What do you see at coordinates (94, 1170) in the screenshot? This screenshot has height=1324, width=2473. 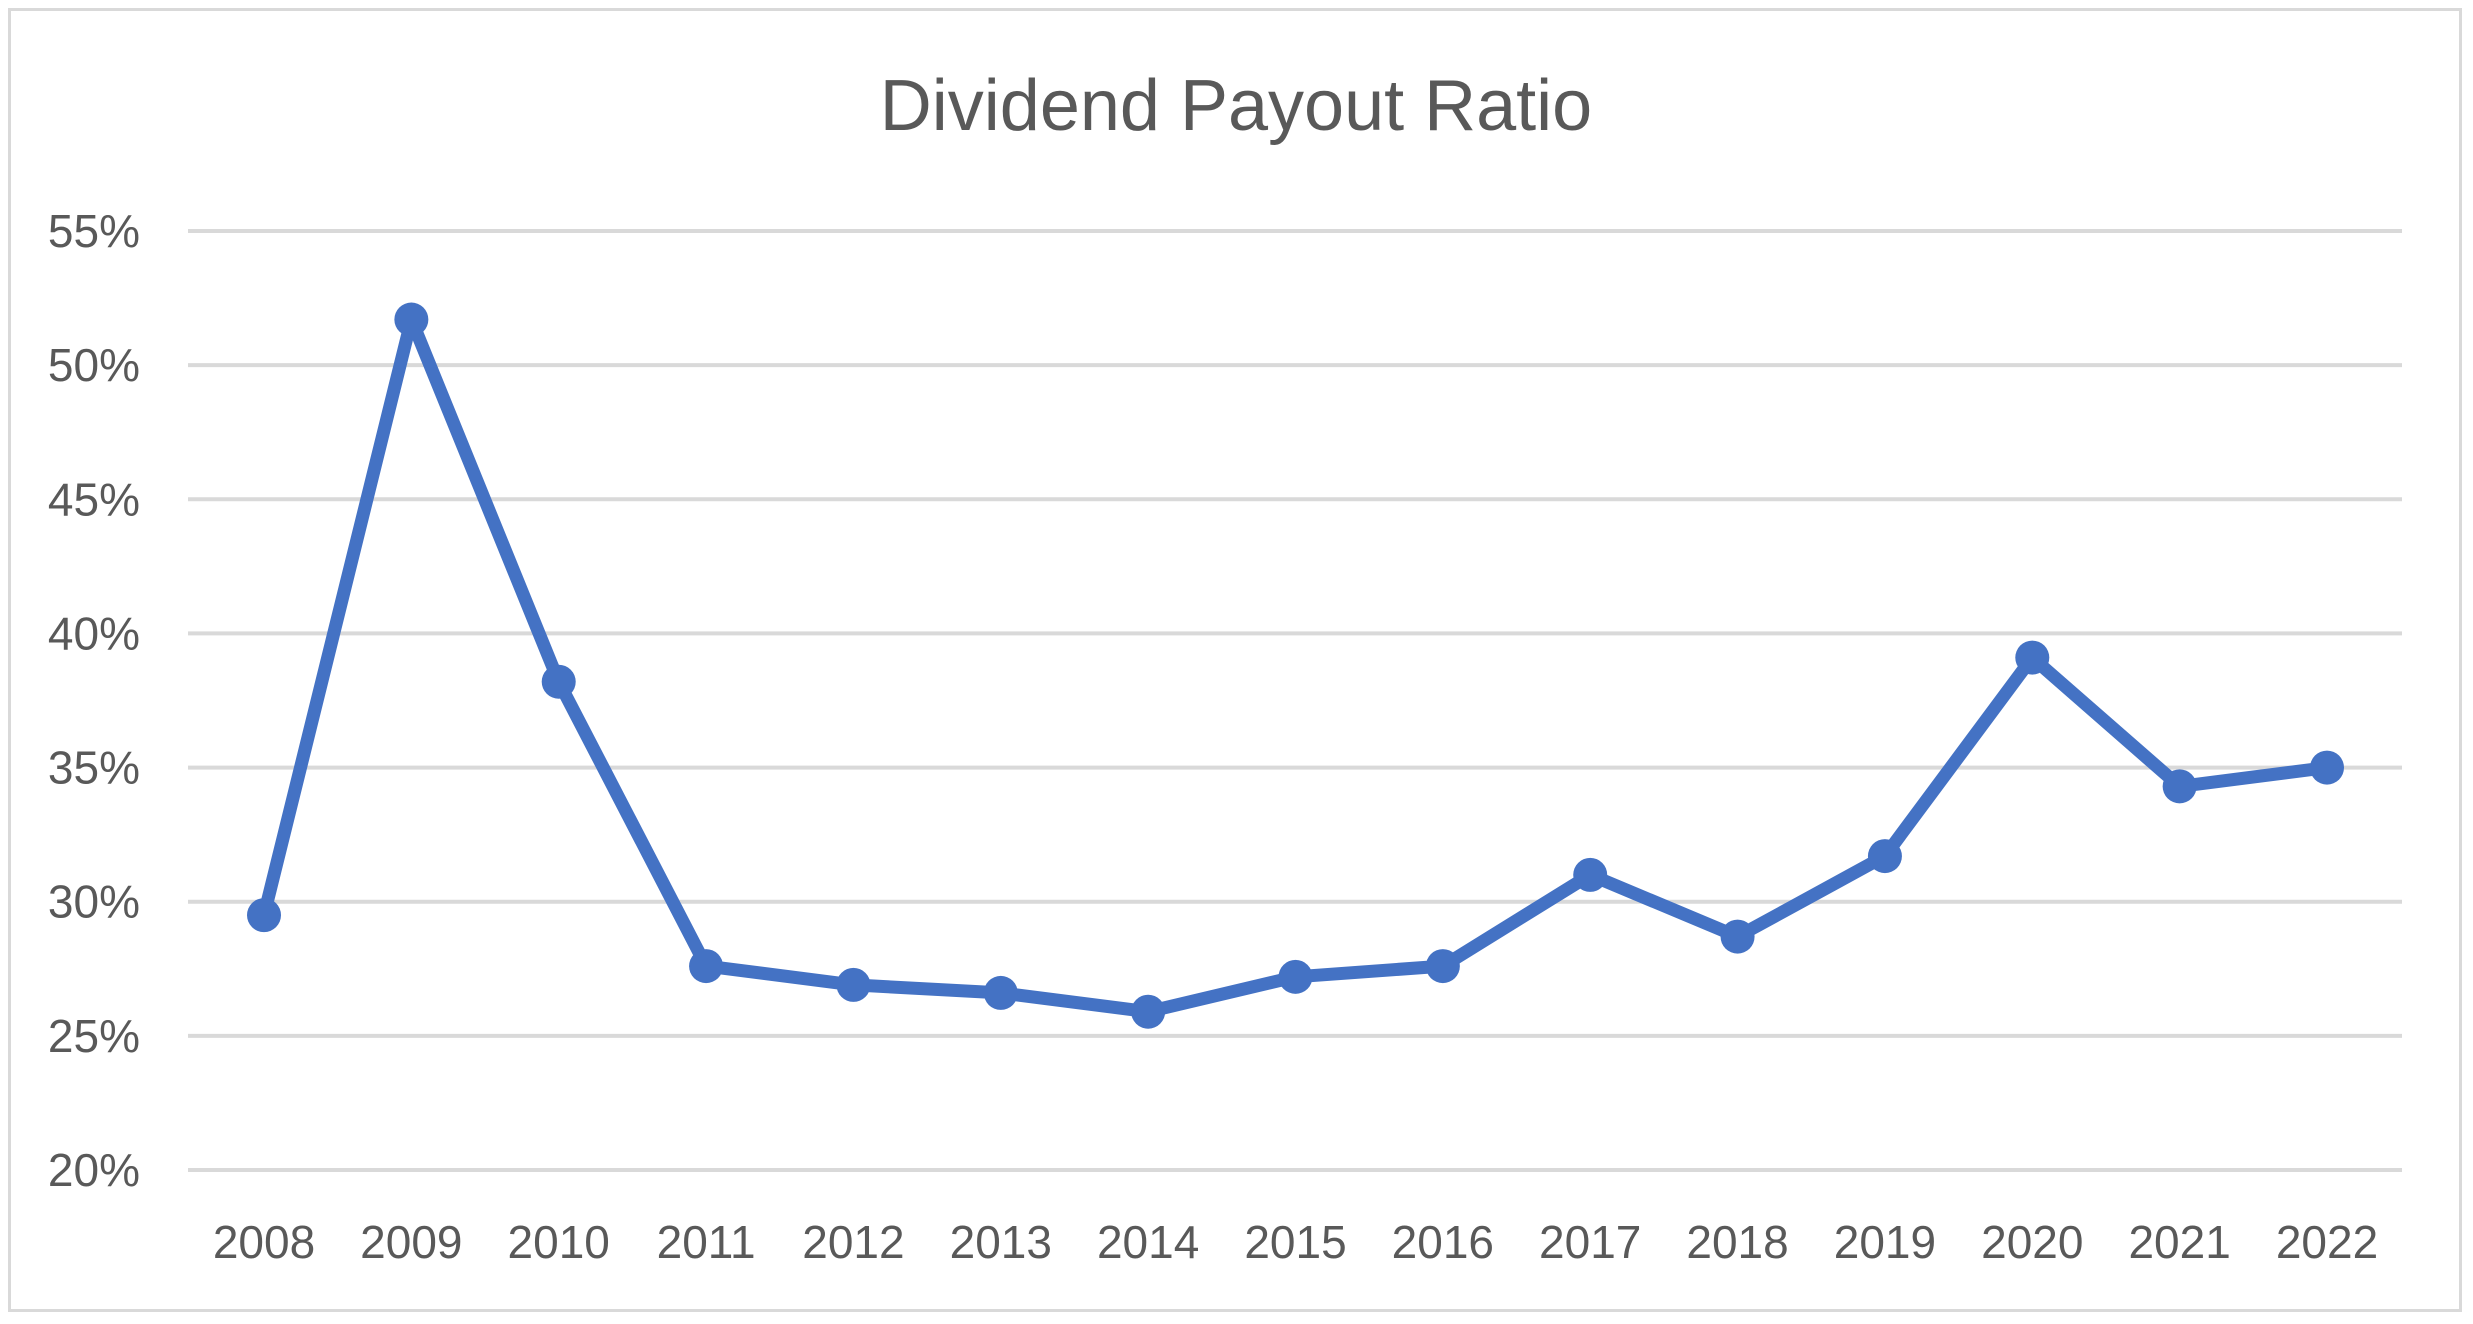 I see `y-tick-label: 20%` at bounding box center [94, 1170].